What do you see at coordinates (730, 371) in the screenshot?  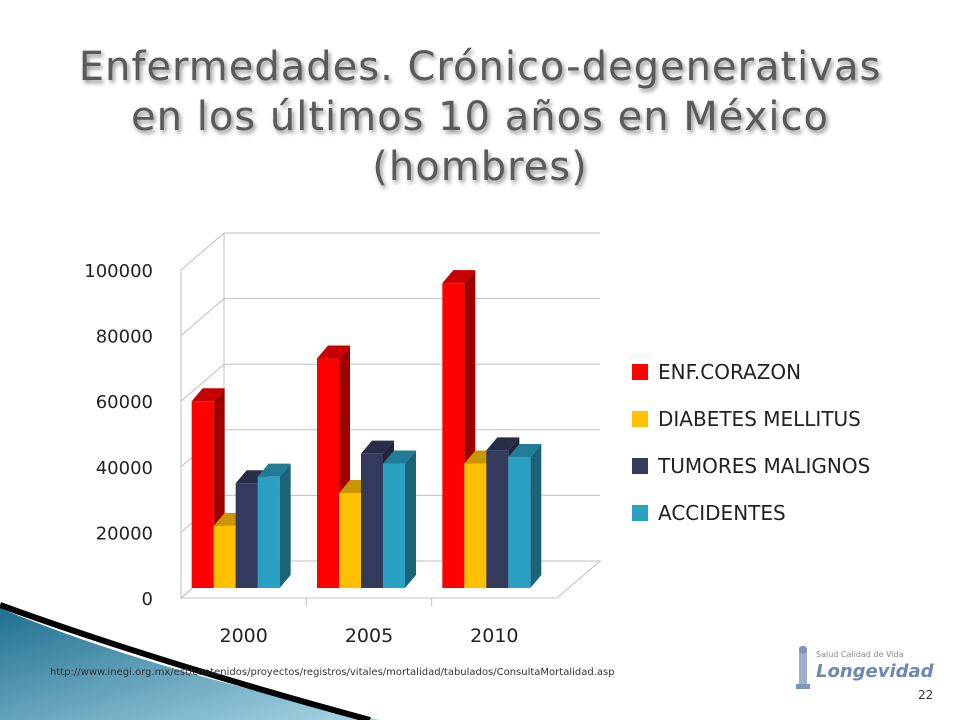 I see `legend-label: ENF.CORAZON` at bounding box center [730, 371].